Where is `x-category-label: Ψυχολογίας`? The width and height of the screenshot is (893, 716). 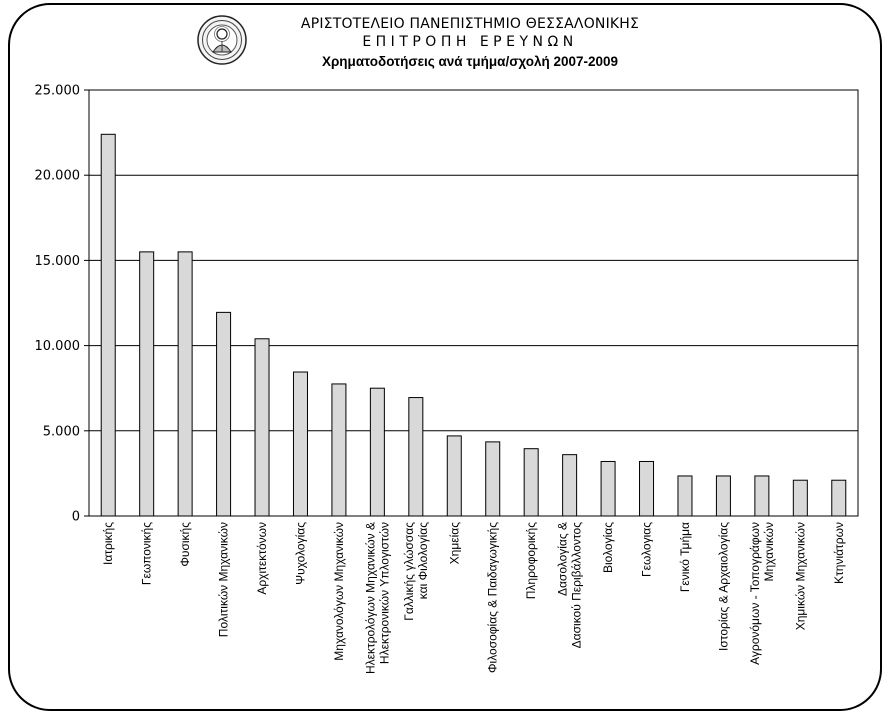 x-category-label: Ψυχολογίας is located at coordinates (300, 553).